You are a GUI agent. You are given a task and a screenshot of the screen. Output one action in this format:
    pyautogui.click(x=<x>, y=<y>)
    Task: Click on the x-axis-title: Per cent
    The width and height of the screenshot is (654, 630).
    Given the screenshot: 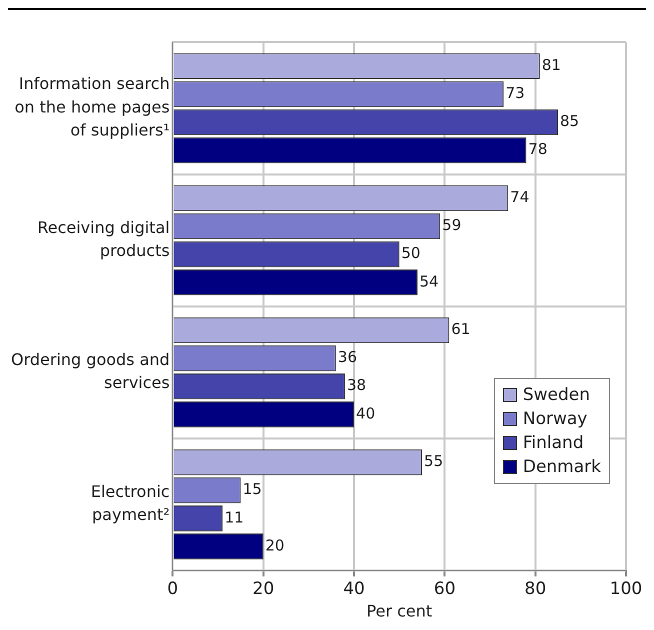 What is the action you would take?
    pyautogui.click(x=399, y=611)
    